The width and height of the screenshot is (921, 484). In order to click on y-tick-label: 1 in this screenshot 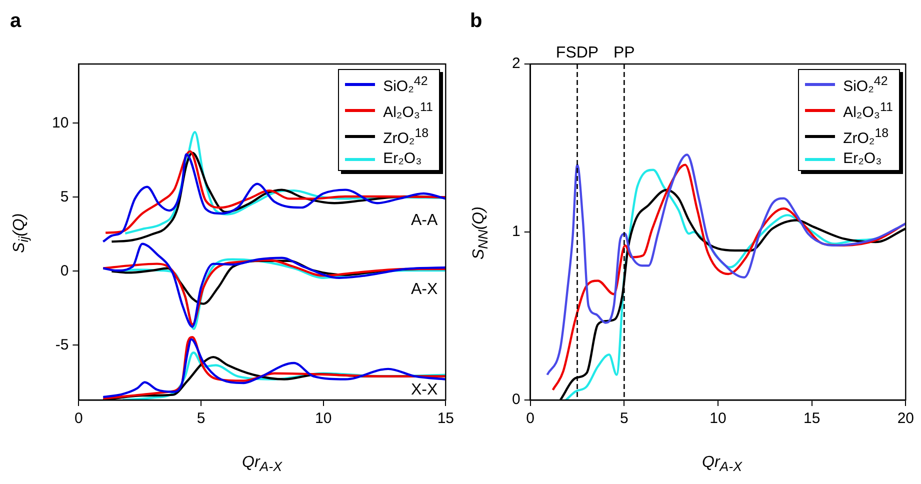, I will do `click(516, 231)`.